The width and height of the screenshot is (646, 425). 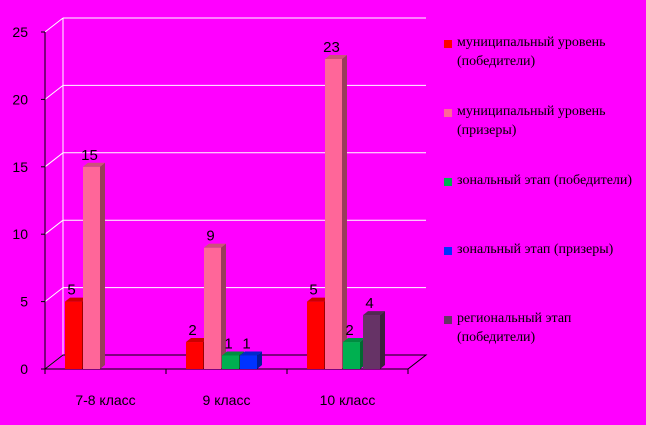 What do you see at coordinates (20, 32) in the screenshot?
I see `y-tick-label: 25` at bounding box center [20, 32].